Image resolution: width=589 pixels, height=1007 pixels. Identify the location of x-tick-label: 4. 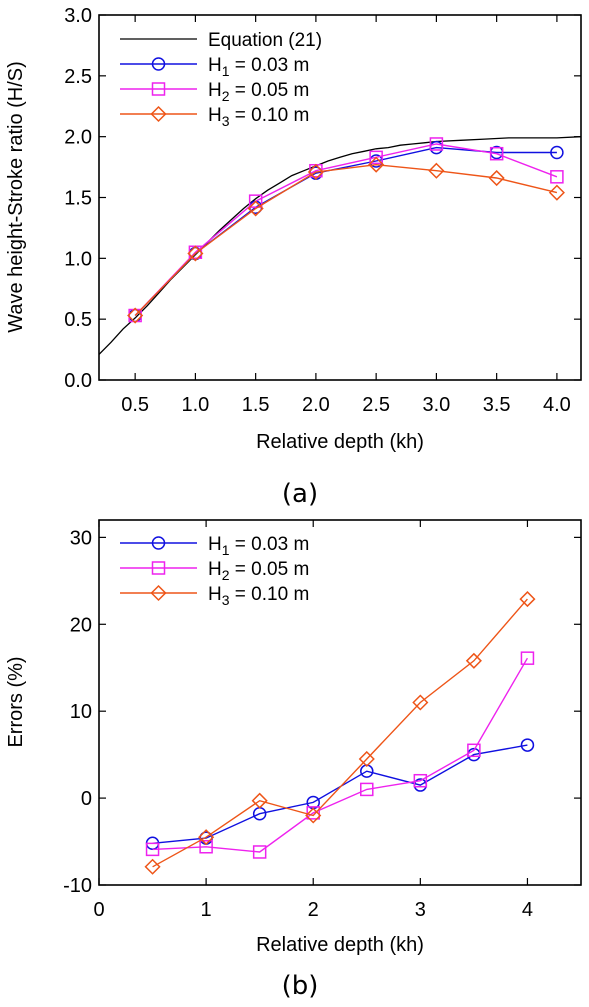
(527, 910).